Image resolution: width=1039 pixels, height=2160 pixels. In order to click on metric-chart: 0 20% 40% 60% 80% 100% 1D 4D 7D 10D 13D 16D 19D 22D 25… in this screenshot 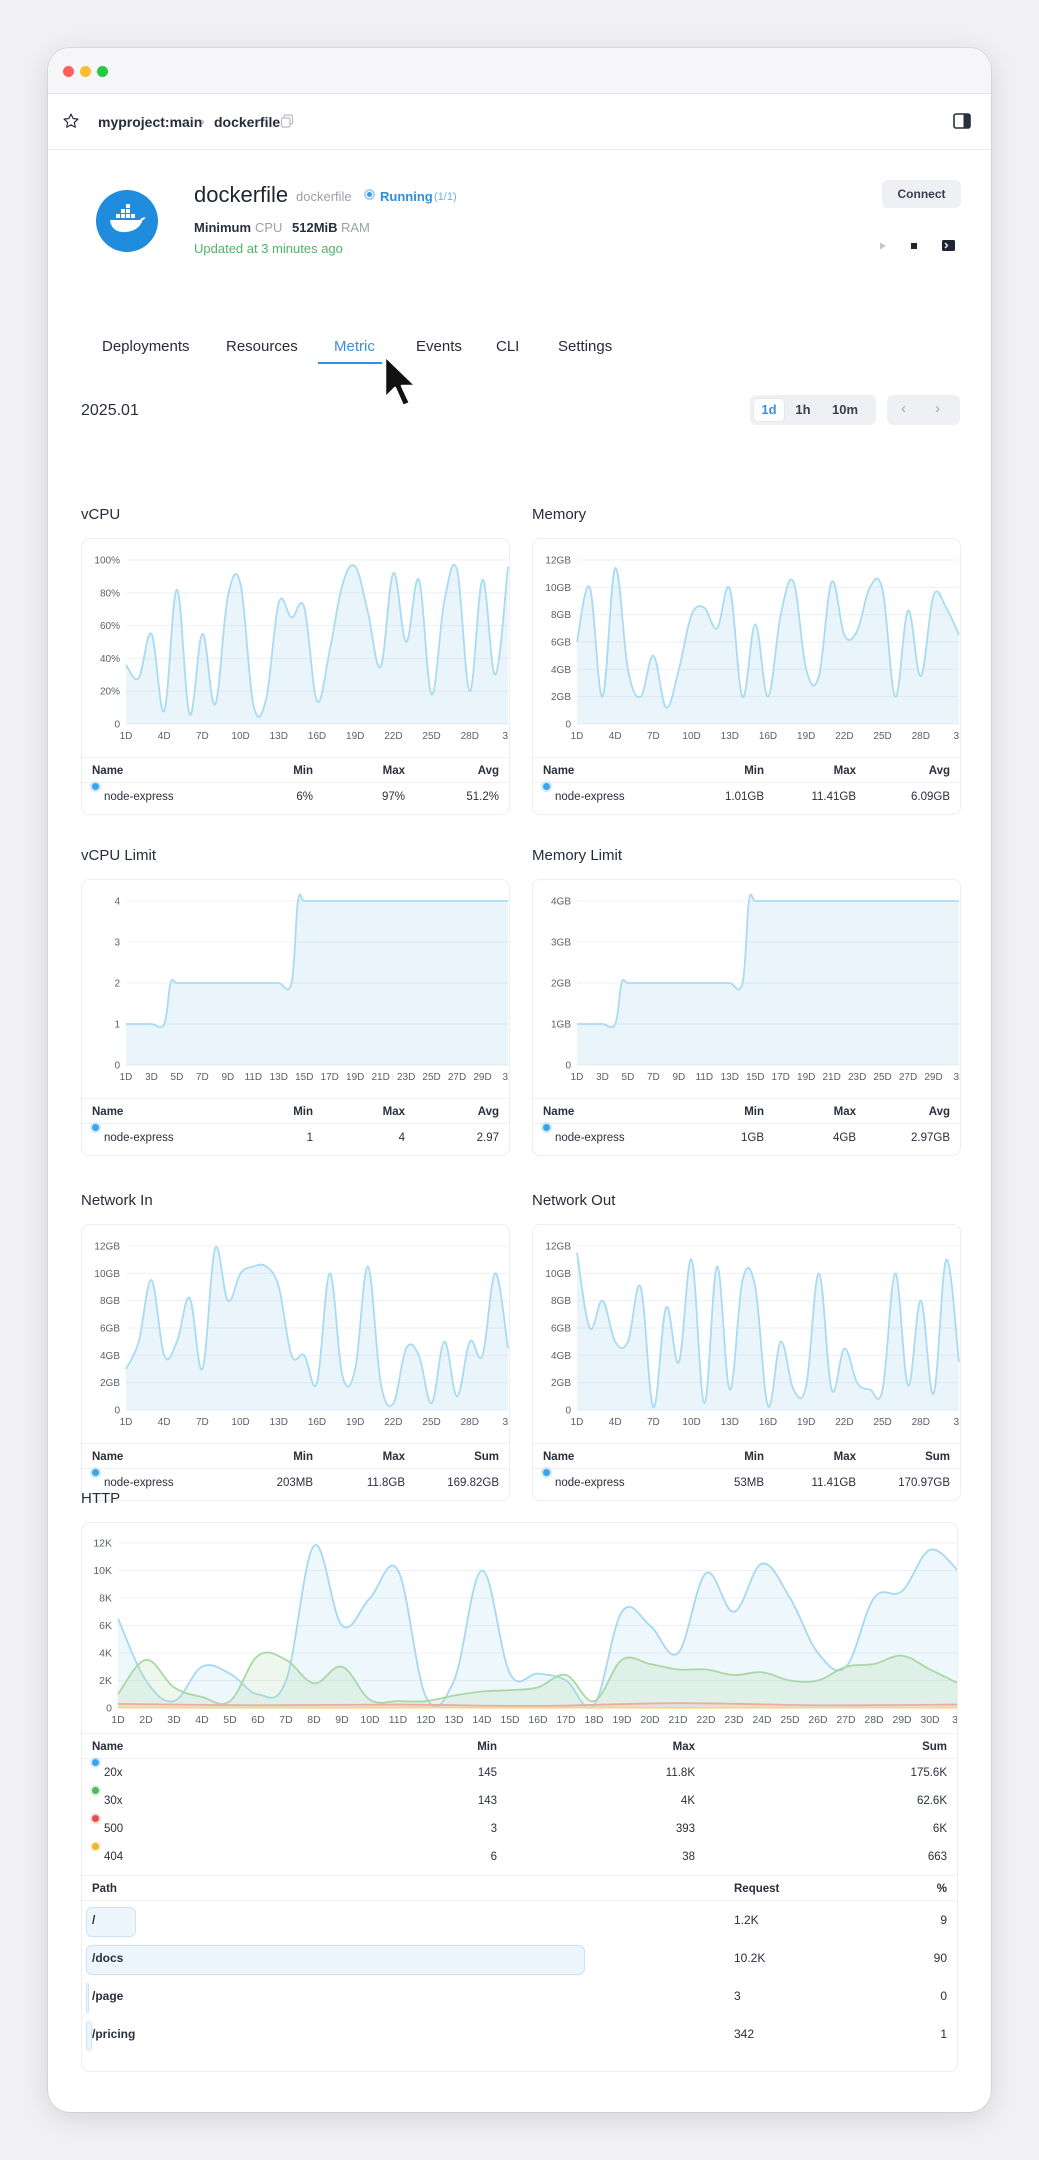, I will do `click(301, 649)`.